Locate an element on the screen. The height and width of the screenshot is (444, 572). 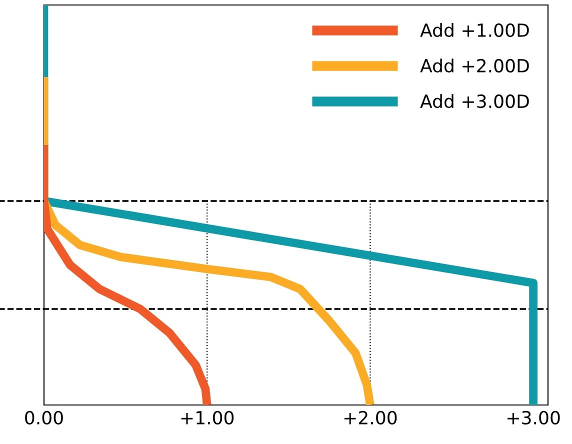
x-tick-label: 0.00 is located at coordinates (44, 417).